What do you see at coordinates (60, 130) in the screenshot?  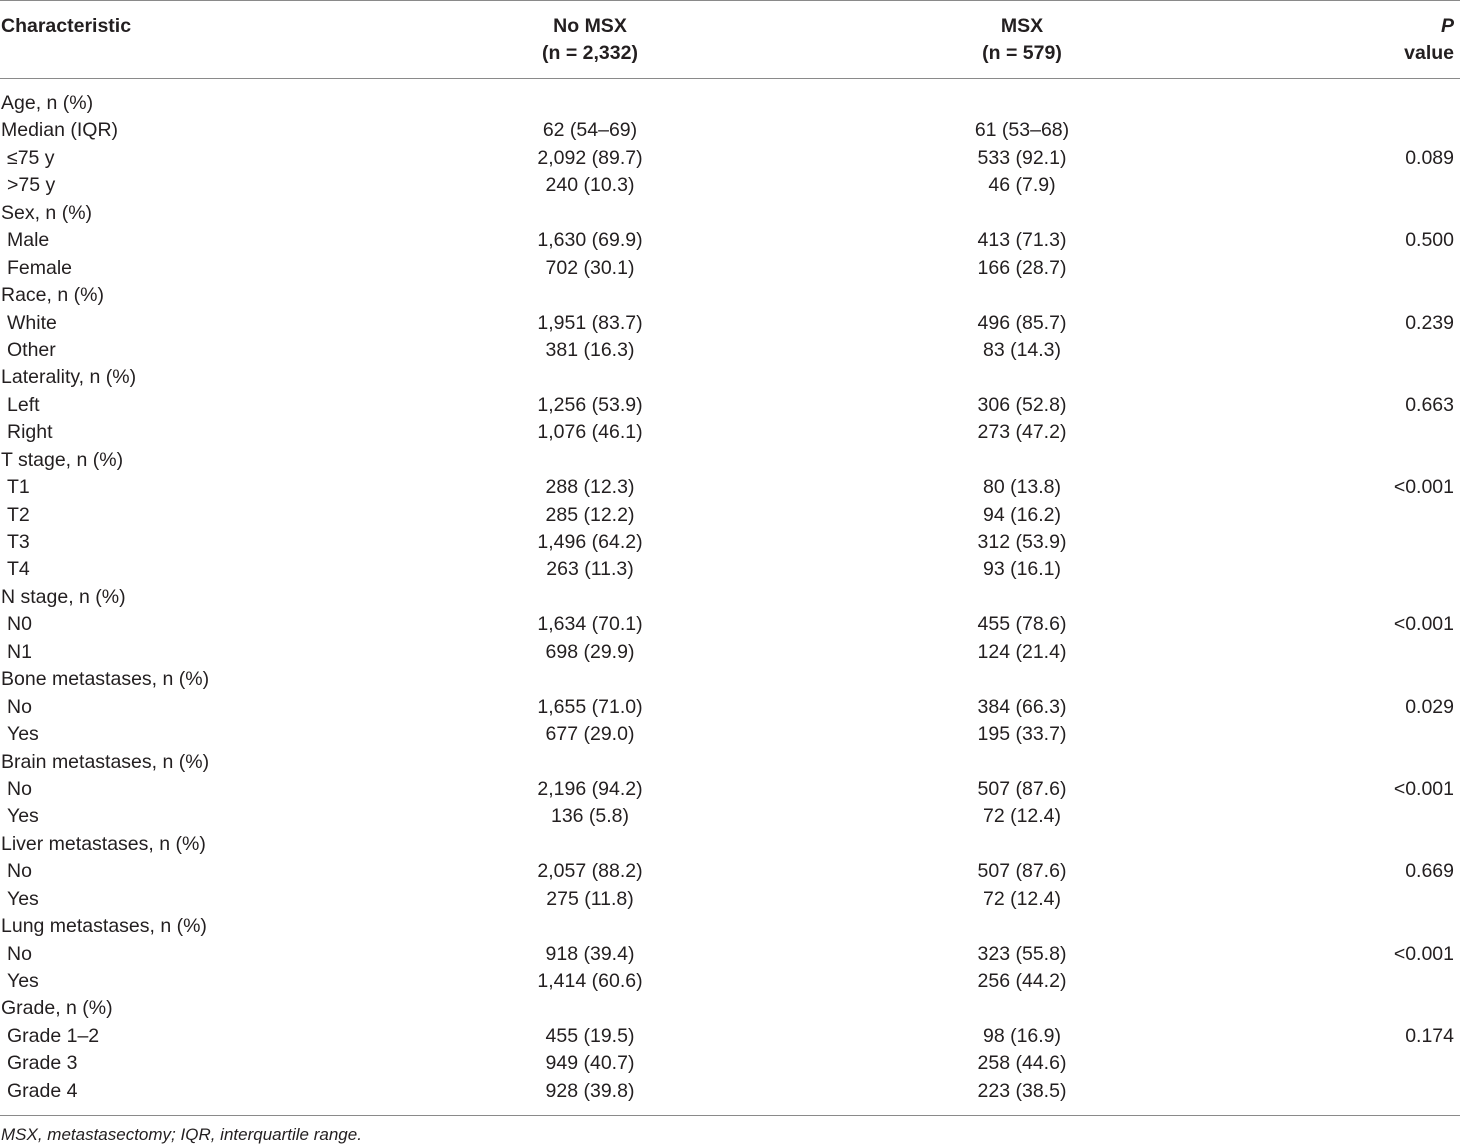 I see `row-label: Median (IQR)` at bounding box center [60, 130].